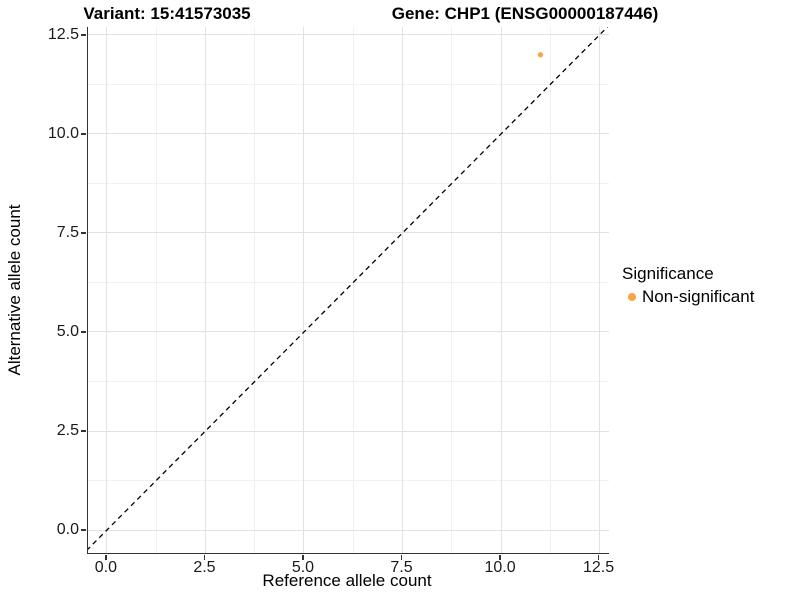  What do you see at coordinates (63, 34) in the screenshot?
I see `y-tick-label: 12.5` at bounding box center [63, 34].